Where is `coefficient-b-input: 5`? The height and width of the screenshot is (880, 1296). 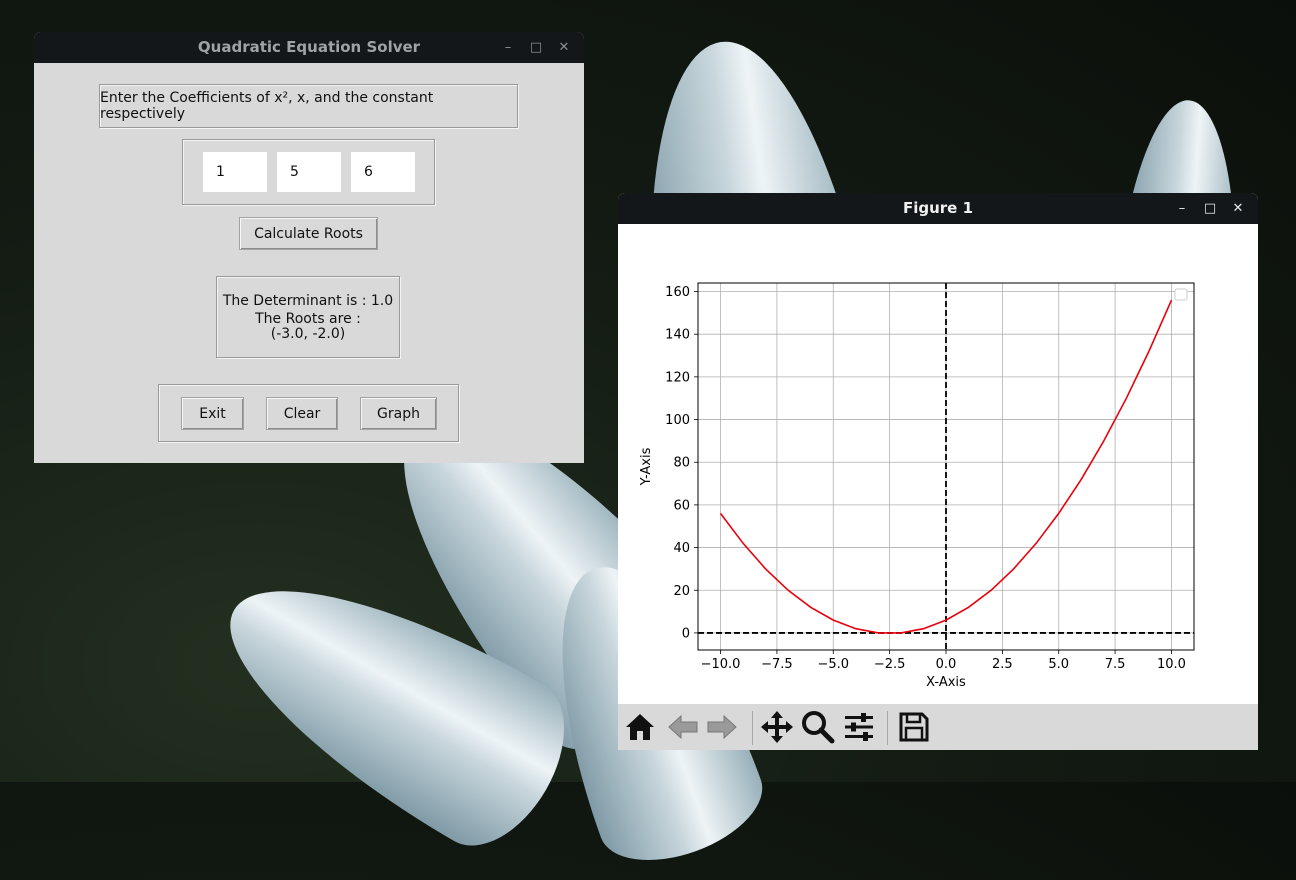
coefficient-b-input: 5 is located at coordinates (309, 172).